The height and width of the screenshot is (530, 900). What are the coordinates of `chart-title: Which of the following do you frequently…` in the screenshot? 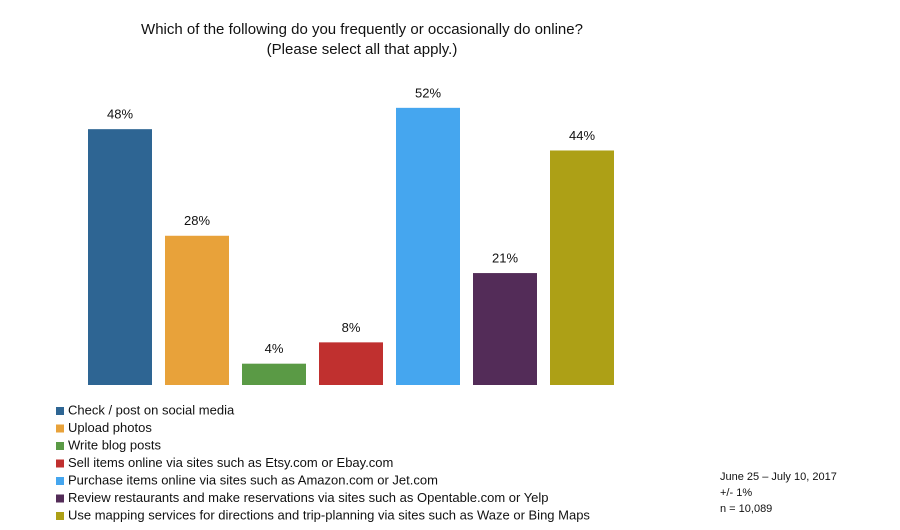 It's located at (362, 29).